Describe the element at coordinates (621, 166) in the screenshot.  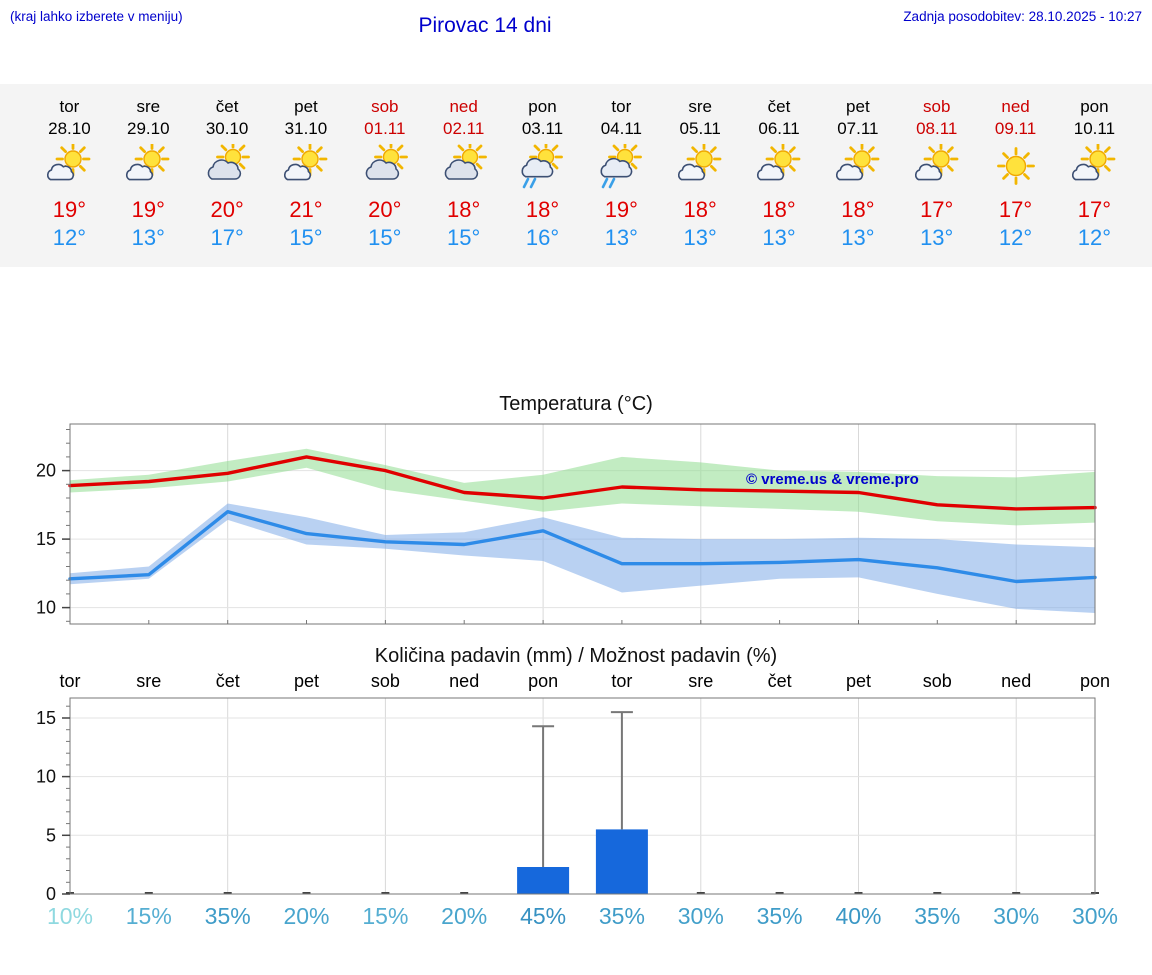
I see `weather-icon-sun-cloud-rain` at that location.